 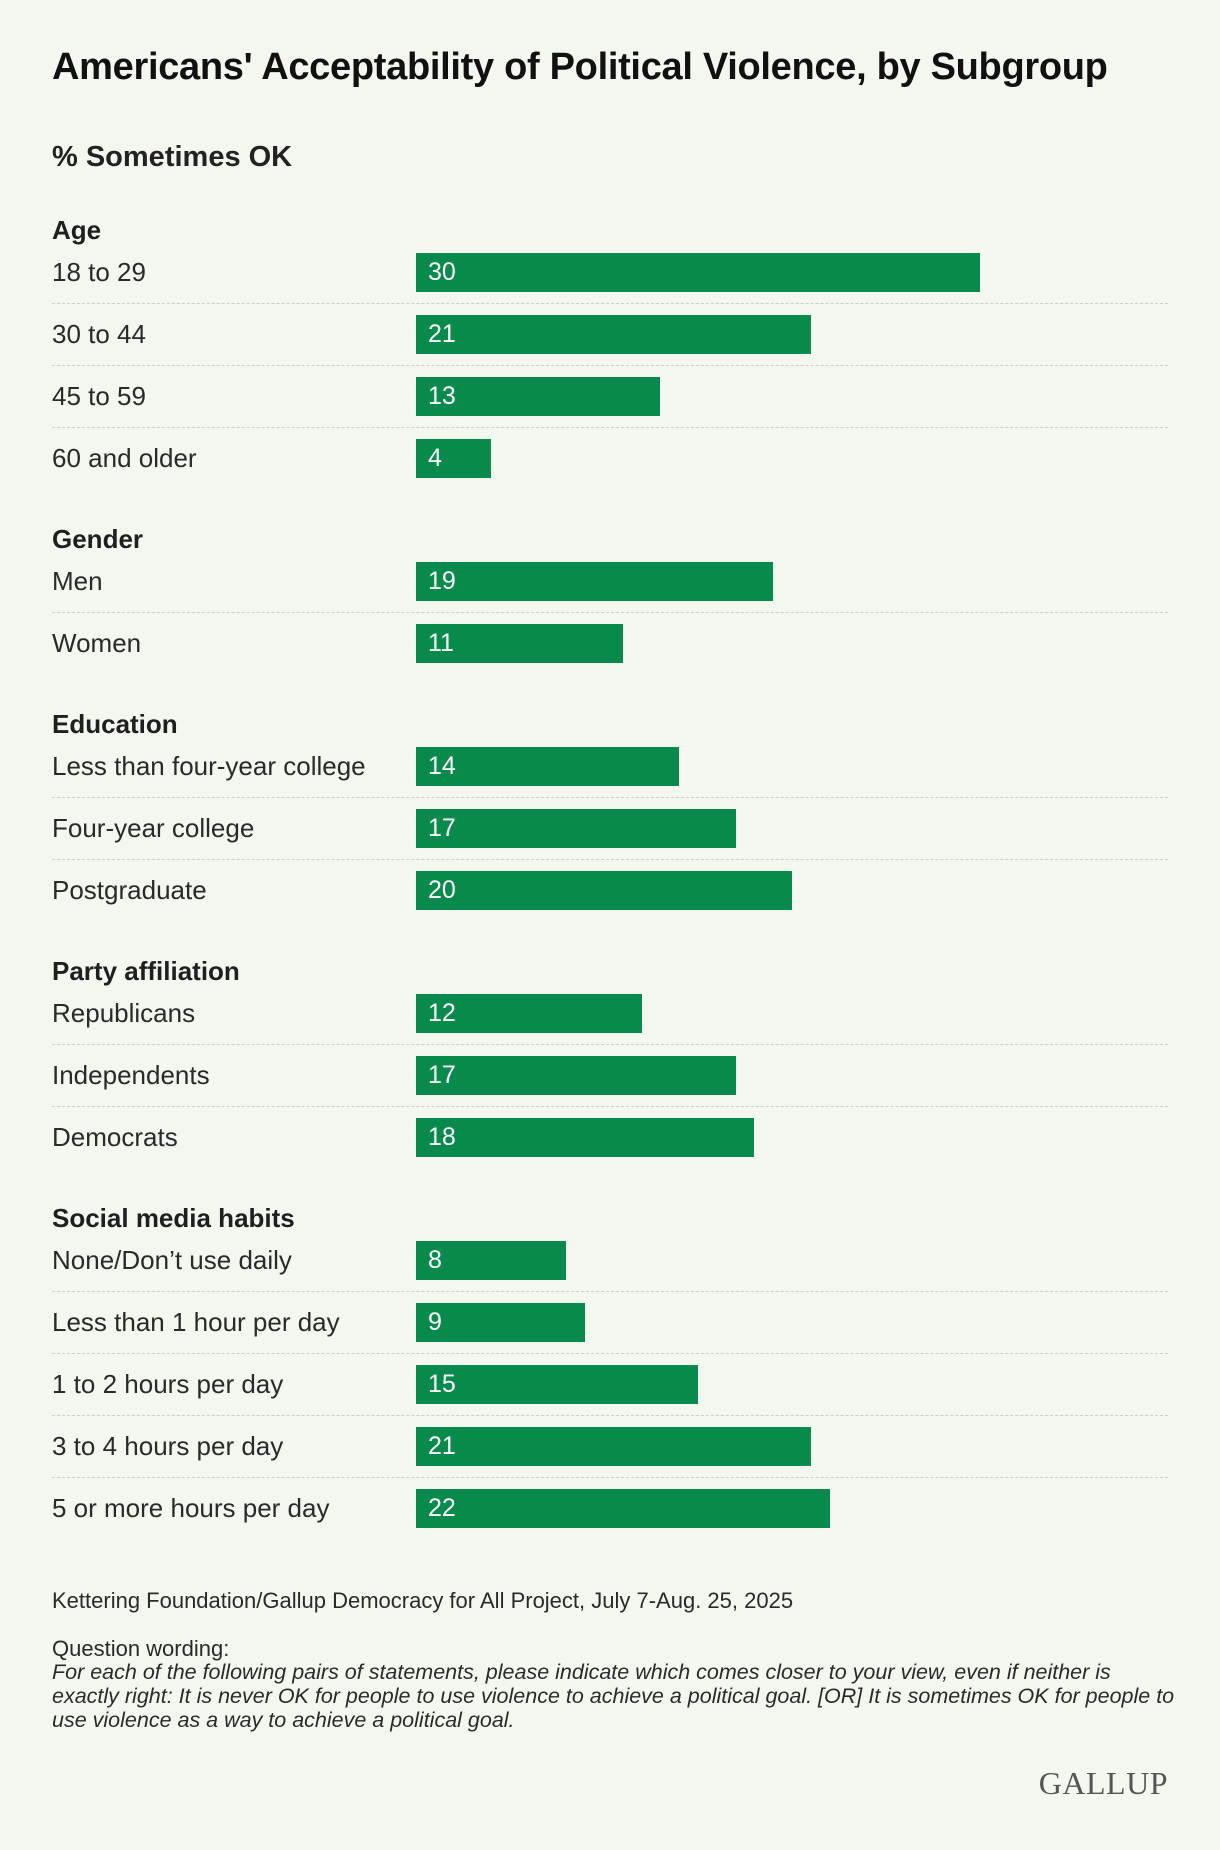 What do you see at coordinates (124, 1013) in the screenshot?
I see `row-label: Republicans` at bounding box center [124, 1013].